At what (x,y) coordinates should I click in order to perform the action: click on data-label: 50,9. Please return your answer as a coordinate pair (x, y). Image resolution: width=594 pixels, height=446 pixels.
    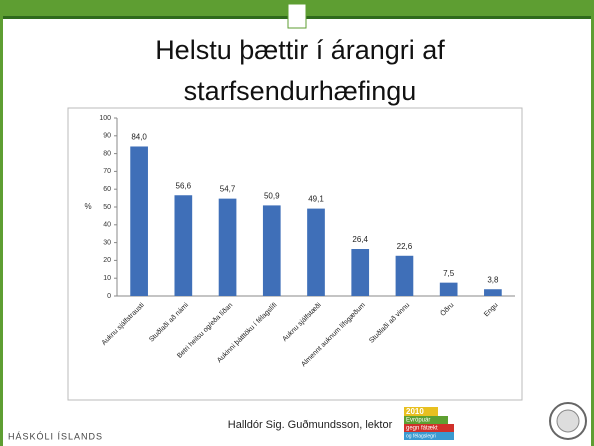
    Looking at the image, I should click on (272, 196).